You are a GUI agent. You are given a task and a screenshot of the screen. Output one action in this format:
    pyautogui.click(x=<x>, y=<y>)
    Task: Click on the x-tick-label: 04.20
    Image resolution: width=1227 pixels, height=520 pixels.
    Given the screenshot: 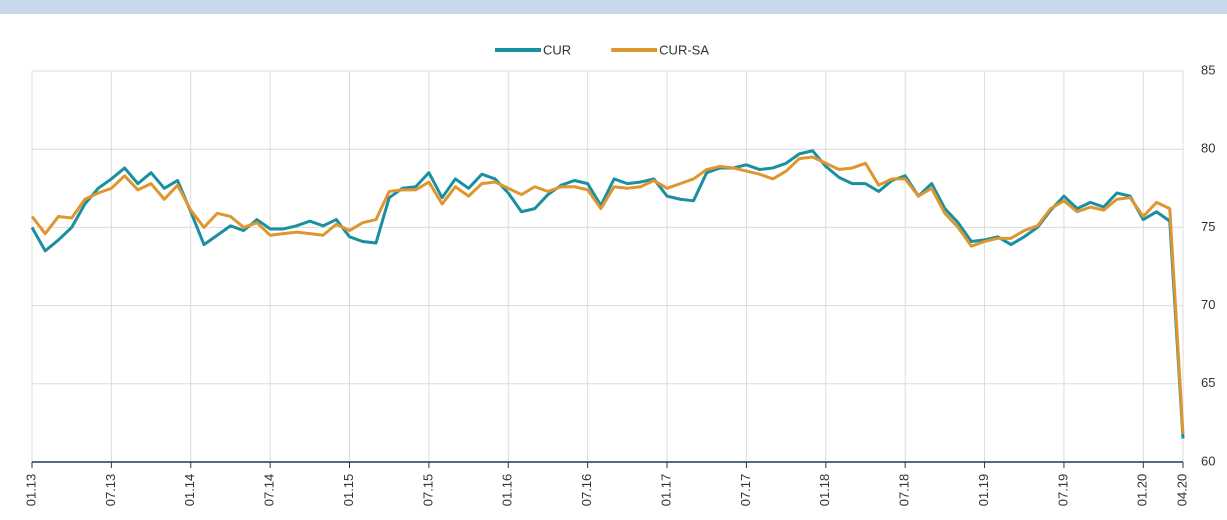 What is the action you would take?
    pyautogui.click(x=1181, y=490)
    